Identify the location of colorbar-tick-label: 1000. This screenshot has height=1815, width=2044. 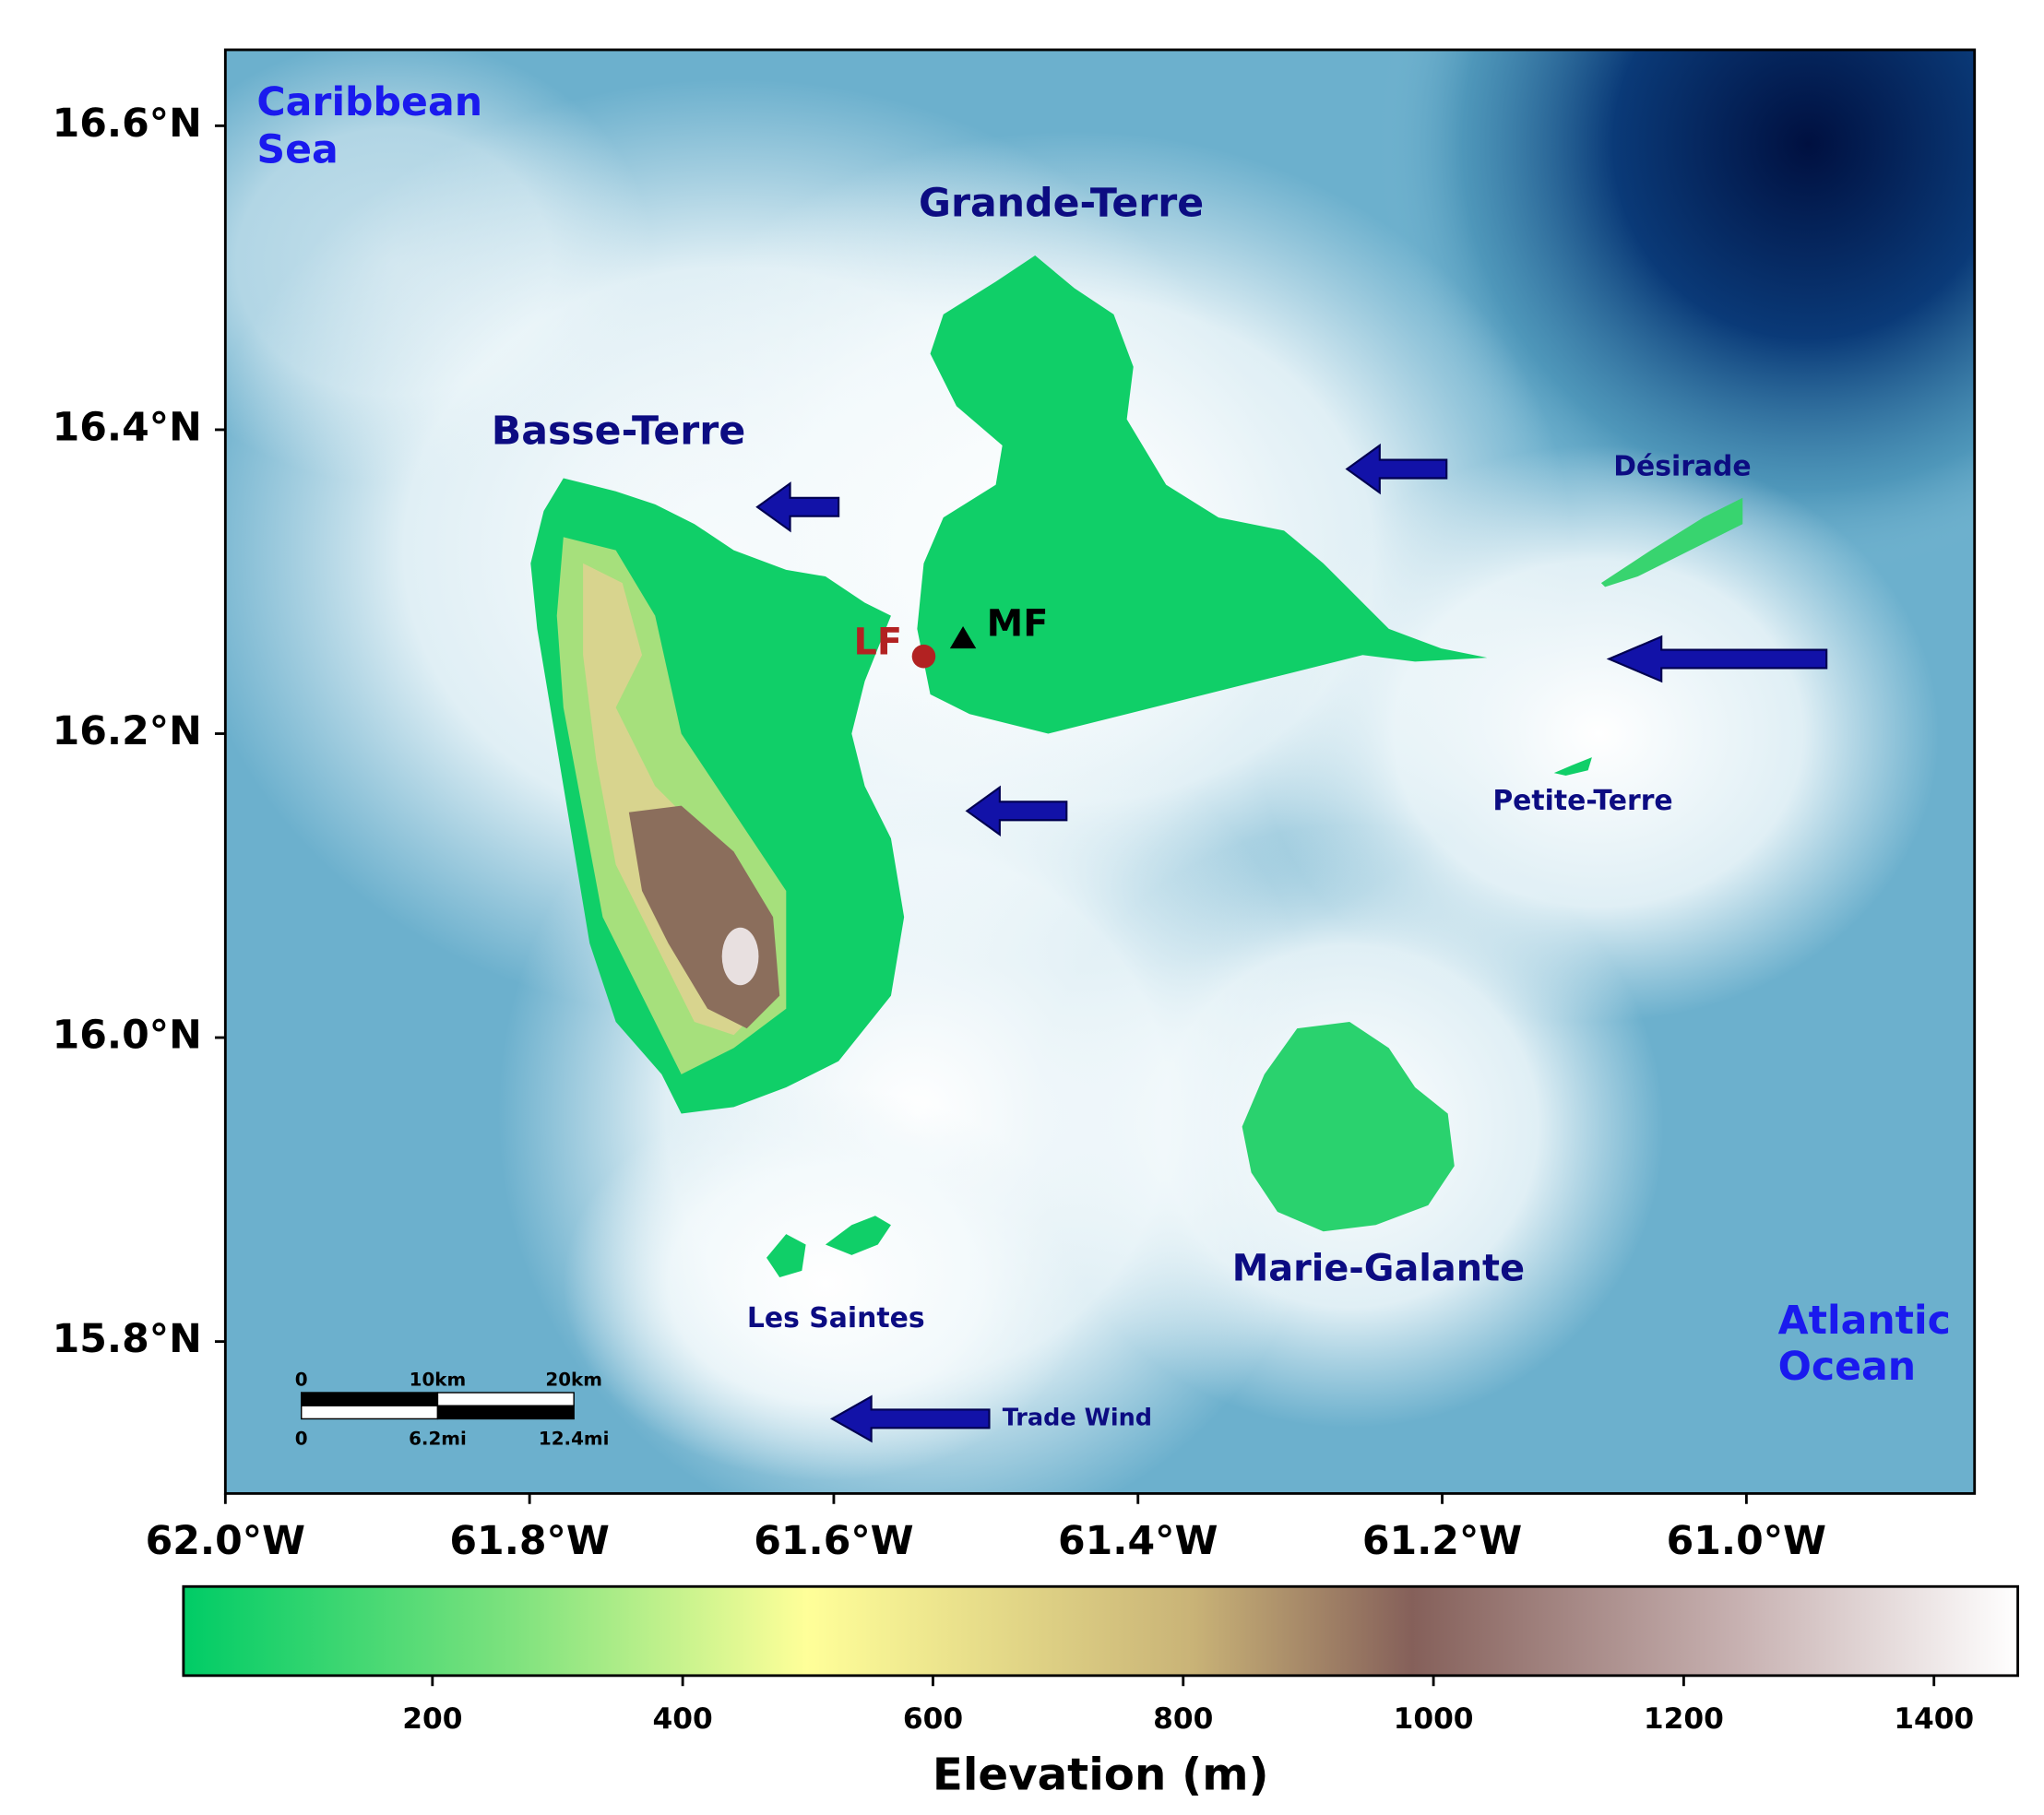
(1434, 1719).